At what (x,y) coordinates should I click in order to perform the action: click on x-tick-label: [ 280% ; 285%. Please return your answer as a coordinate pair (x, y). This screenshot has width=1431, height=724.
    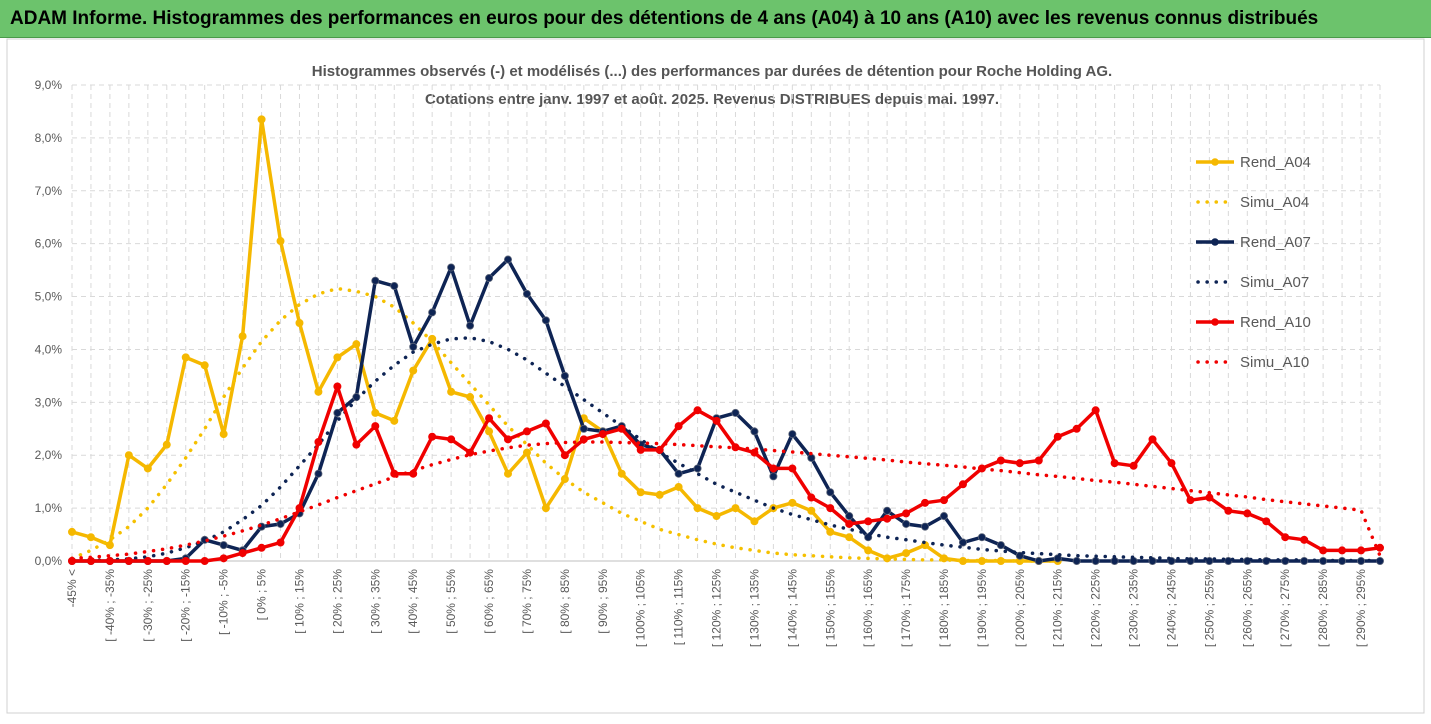
    Looking at the image, I should click on (1323, 608).